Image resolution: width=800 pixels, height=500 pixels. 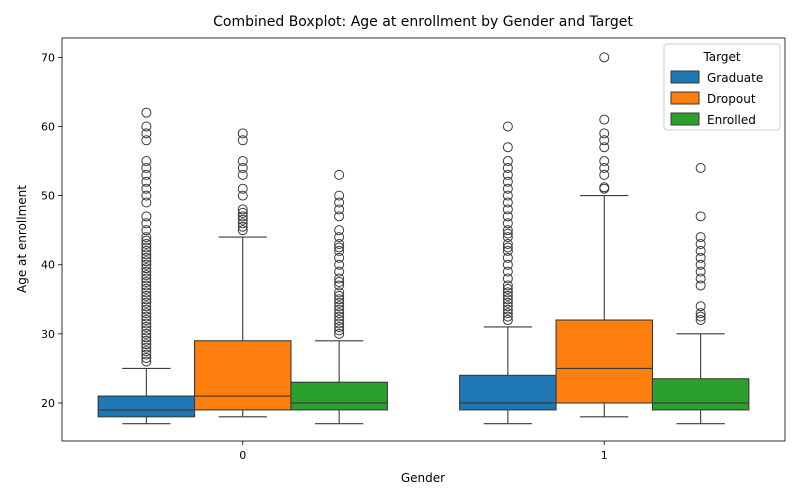 I want to click on legend-swatch-enrolled, so click(x=685, y=119).